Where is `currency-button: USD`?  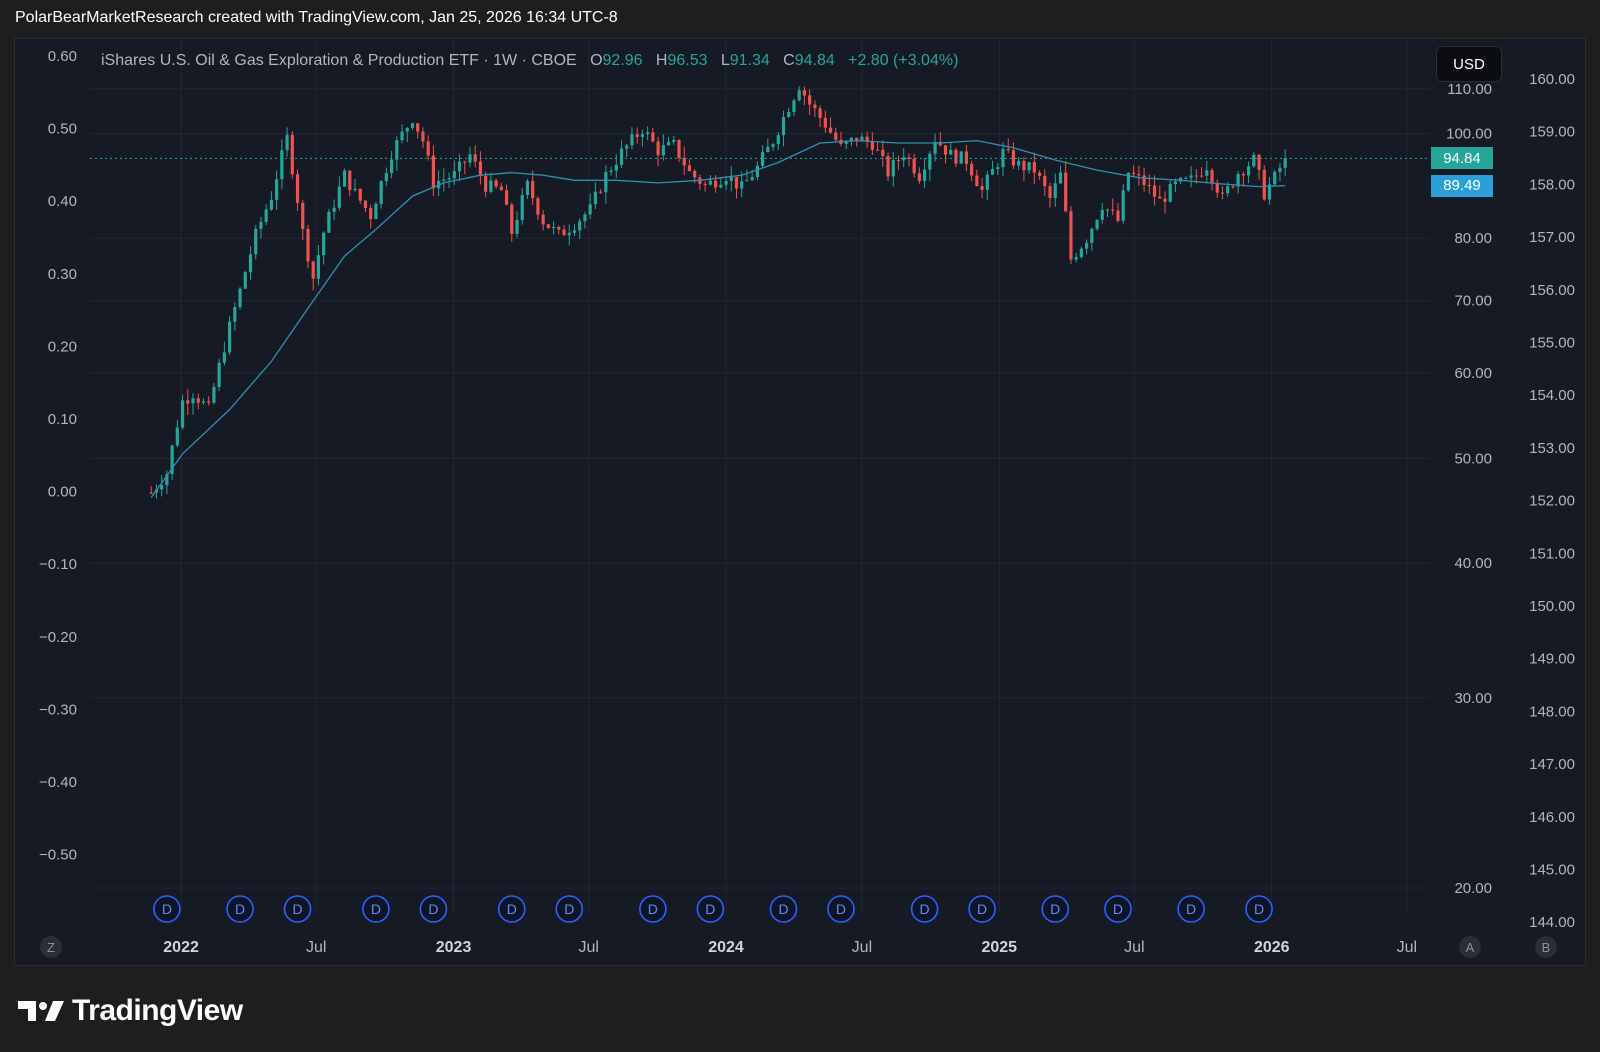 currency-button: USD is located at coordinates (1469, 64).